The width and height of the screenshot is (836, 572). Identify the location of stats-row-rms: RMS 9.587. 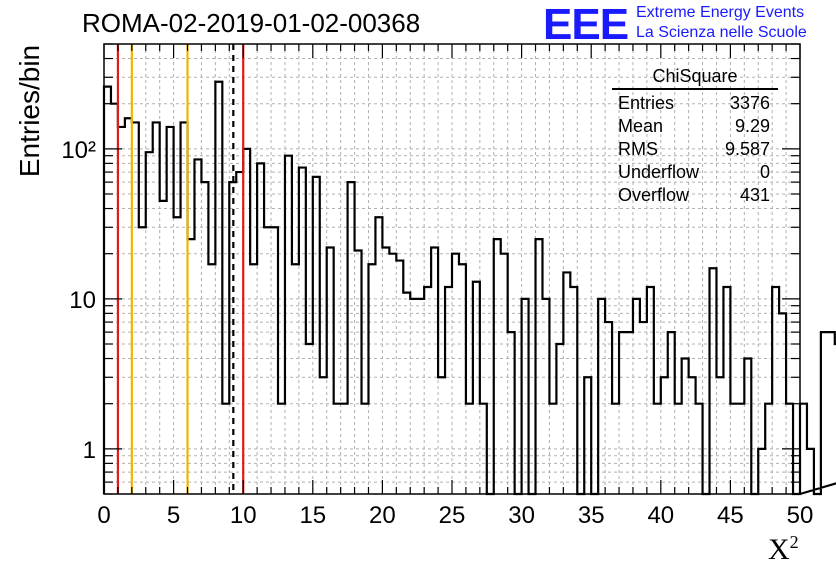
(695, 149).